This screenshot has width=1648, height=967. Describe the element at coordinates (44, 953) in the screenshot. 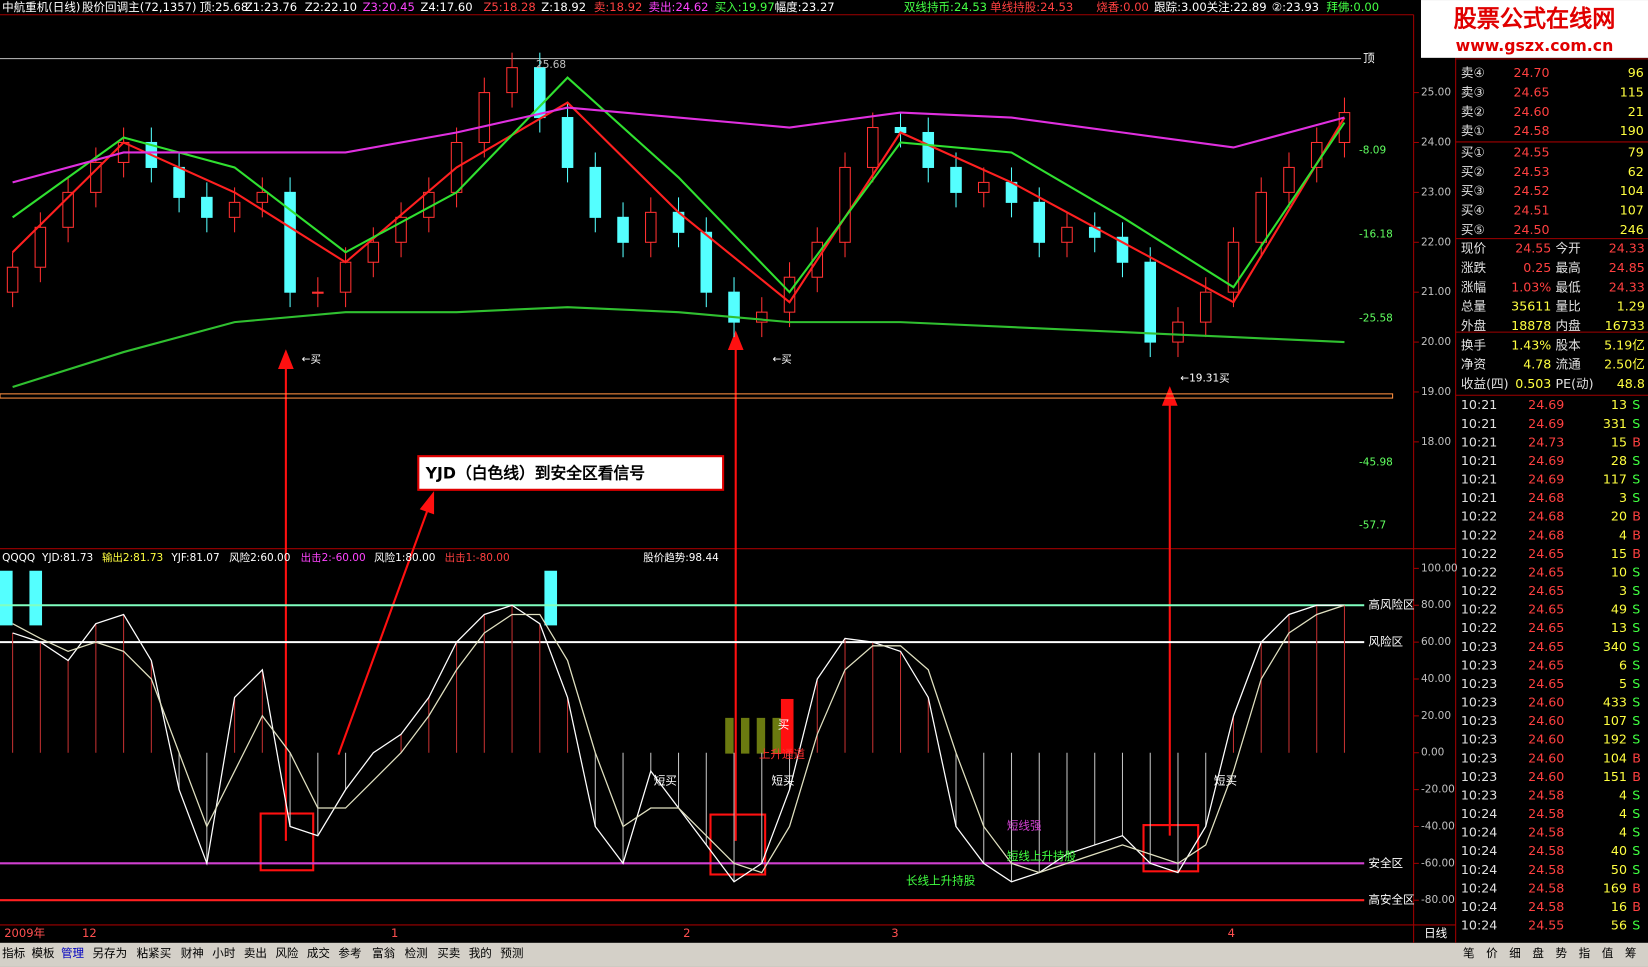

I see `tab: 模板` at that location.